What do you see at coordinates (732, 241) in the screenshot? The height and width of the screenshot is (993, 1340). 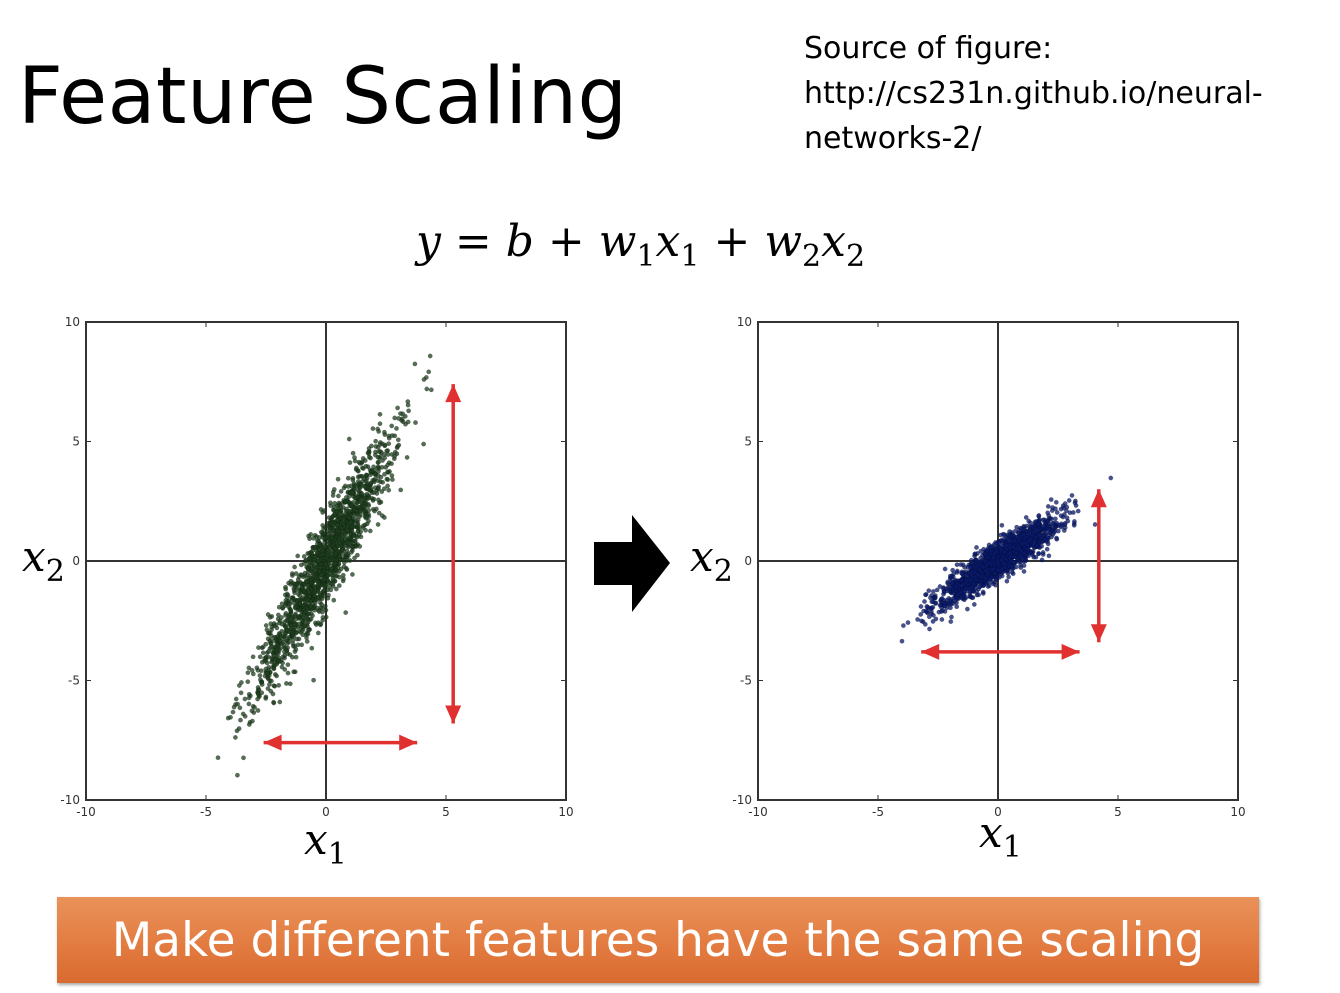 I see `formula-plus-2: +` at bounding box center [732, 241].